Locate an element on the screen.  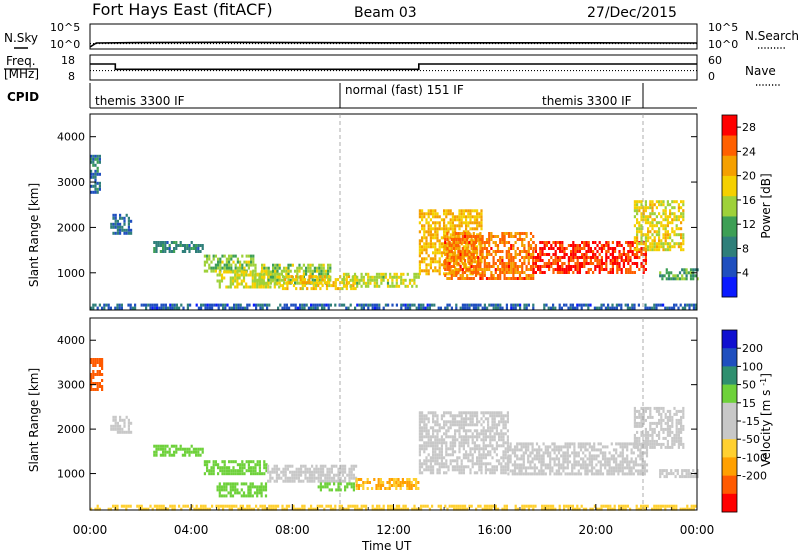
power-colorbar-cells is located at coordinates (729, 206).